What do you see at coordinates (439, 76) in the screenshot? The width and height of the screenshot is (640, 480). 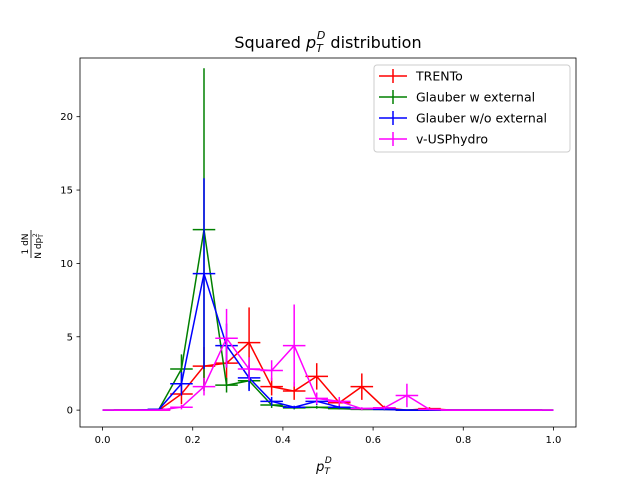 I see `legend-label: TRENTo` at bounding box center [439, 76].